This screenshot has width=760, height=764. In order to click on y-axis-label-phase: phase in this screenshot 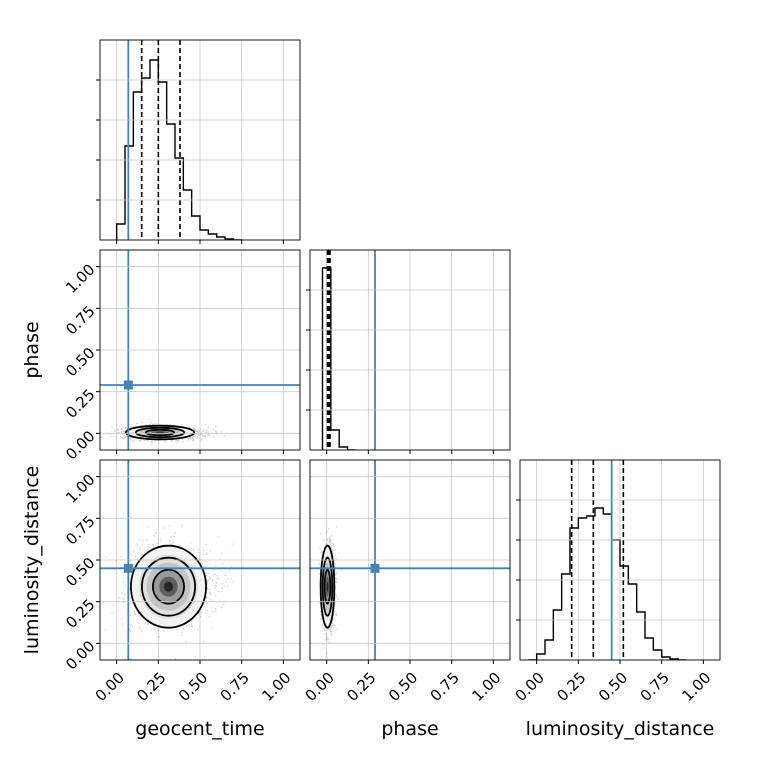, I will do `click(32, 349)`.